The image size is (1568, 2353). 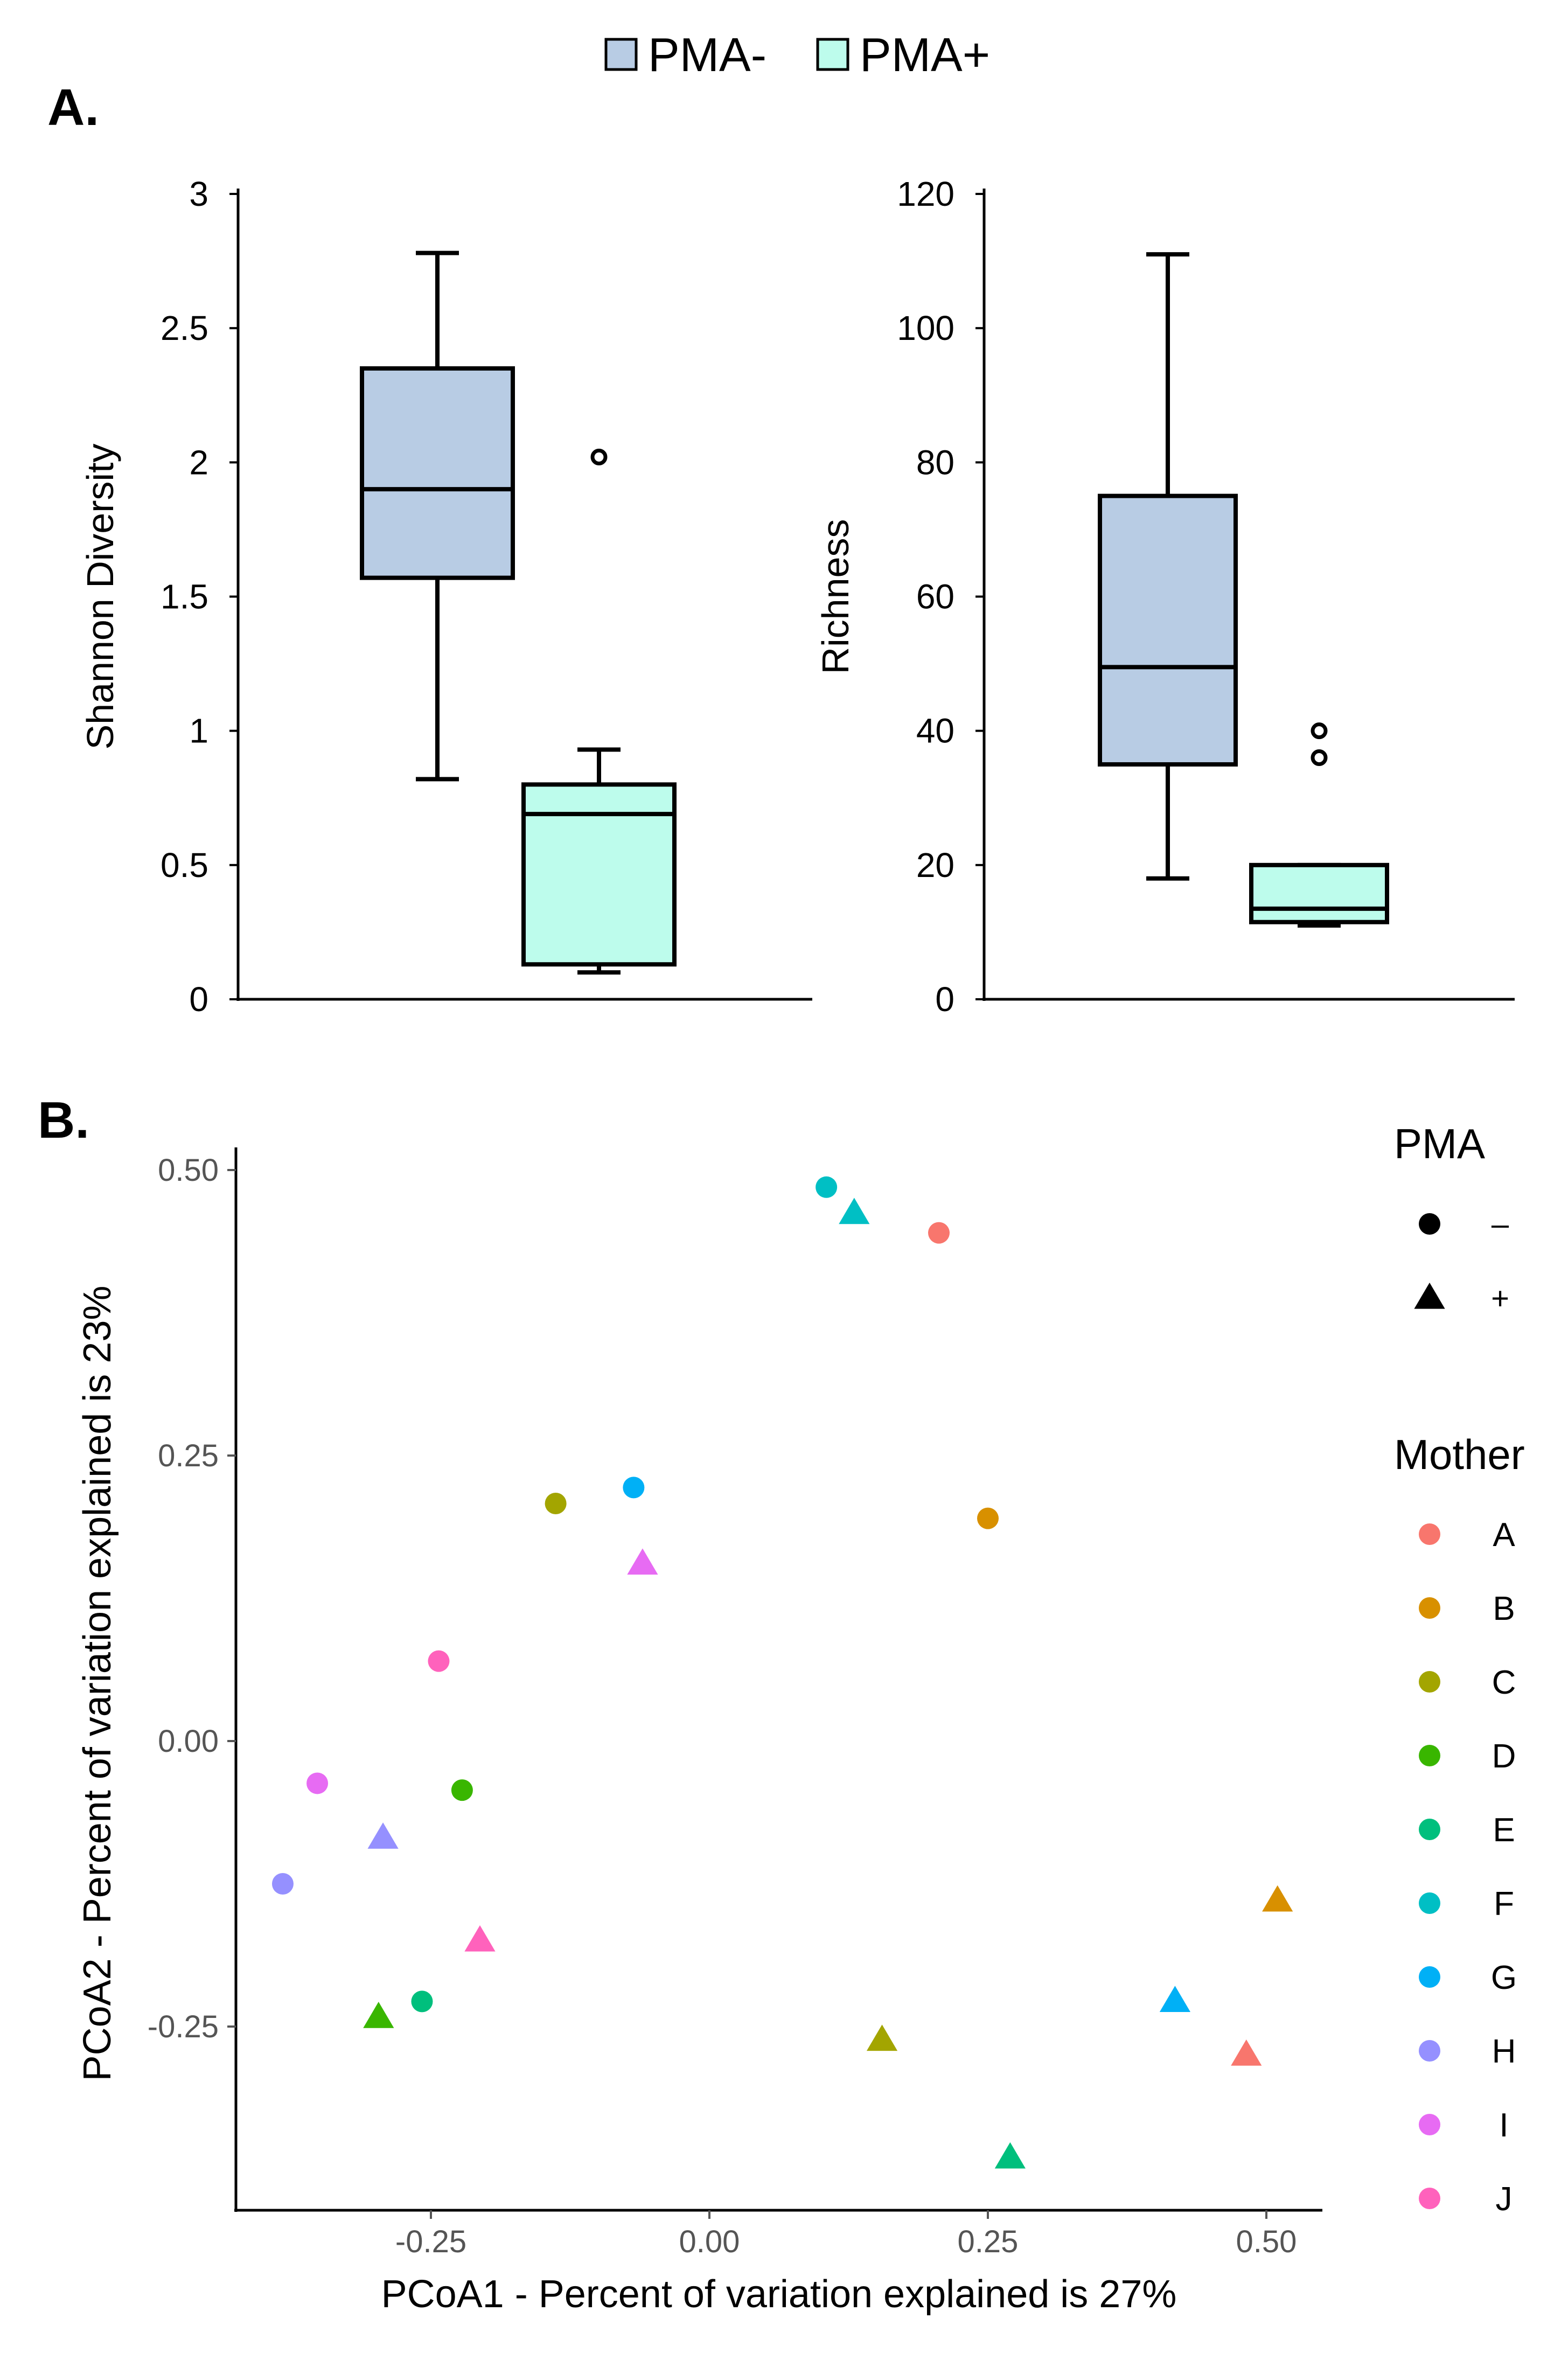 I want to click on y-tick-label: 60, so click(x=935, y=596).